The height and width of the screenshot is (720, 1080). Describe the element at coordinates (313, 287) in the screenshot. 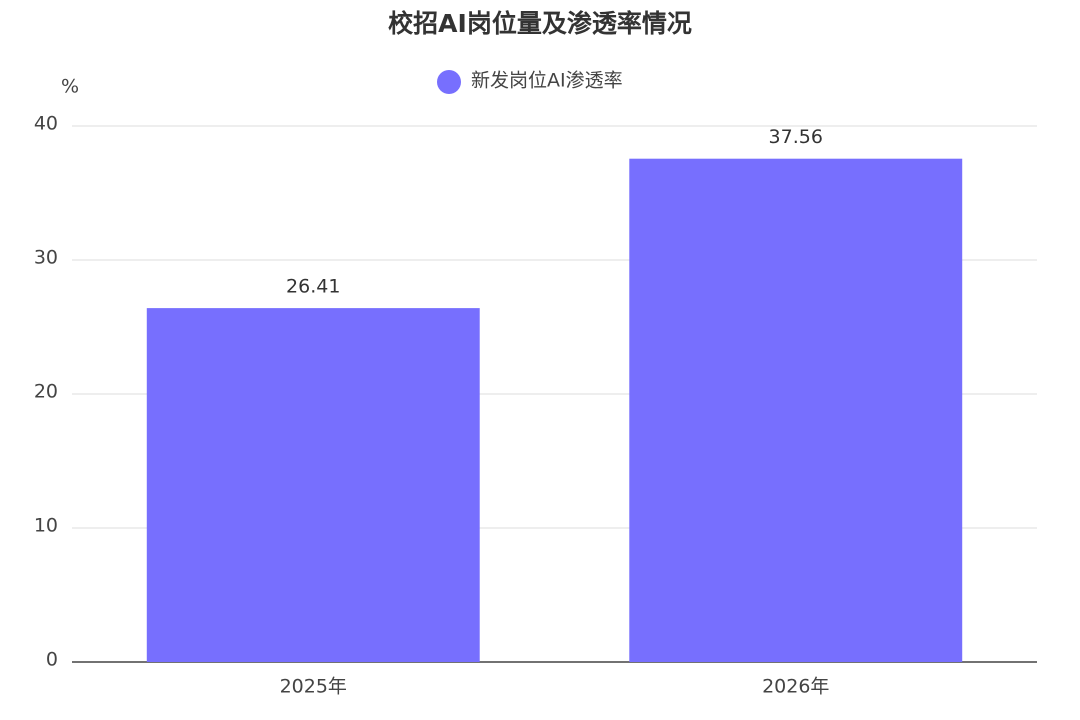

I see `data-label: 26.41` at that location.